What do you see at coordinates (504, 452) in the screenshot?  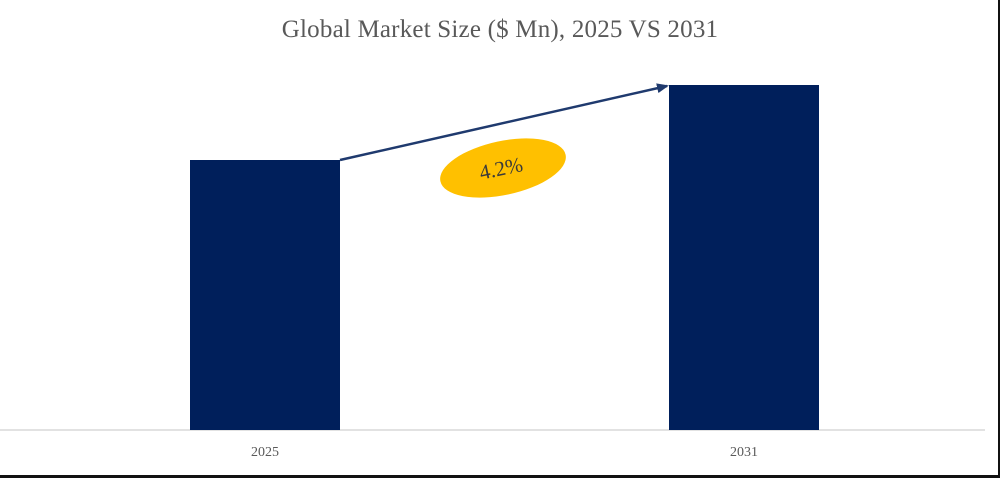 I see `tick-labels-layer: 2025 2031` at bounding box center [504, 452].